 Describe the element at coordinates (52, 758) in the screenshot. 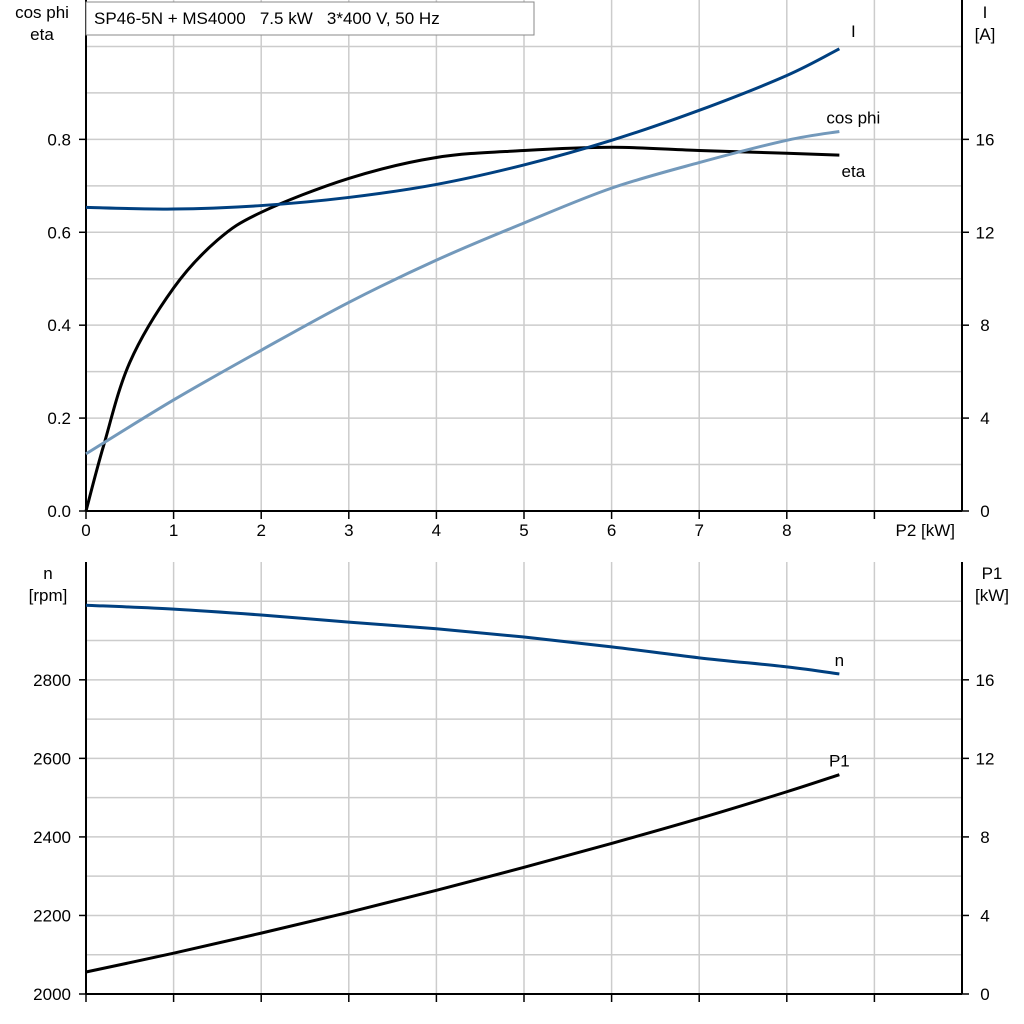

I see `y-left-tick-label: 2600` at that location.